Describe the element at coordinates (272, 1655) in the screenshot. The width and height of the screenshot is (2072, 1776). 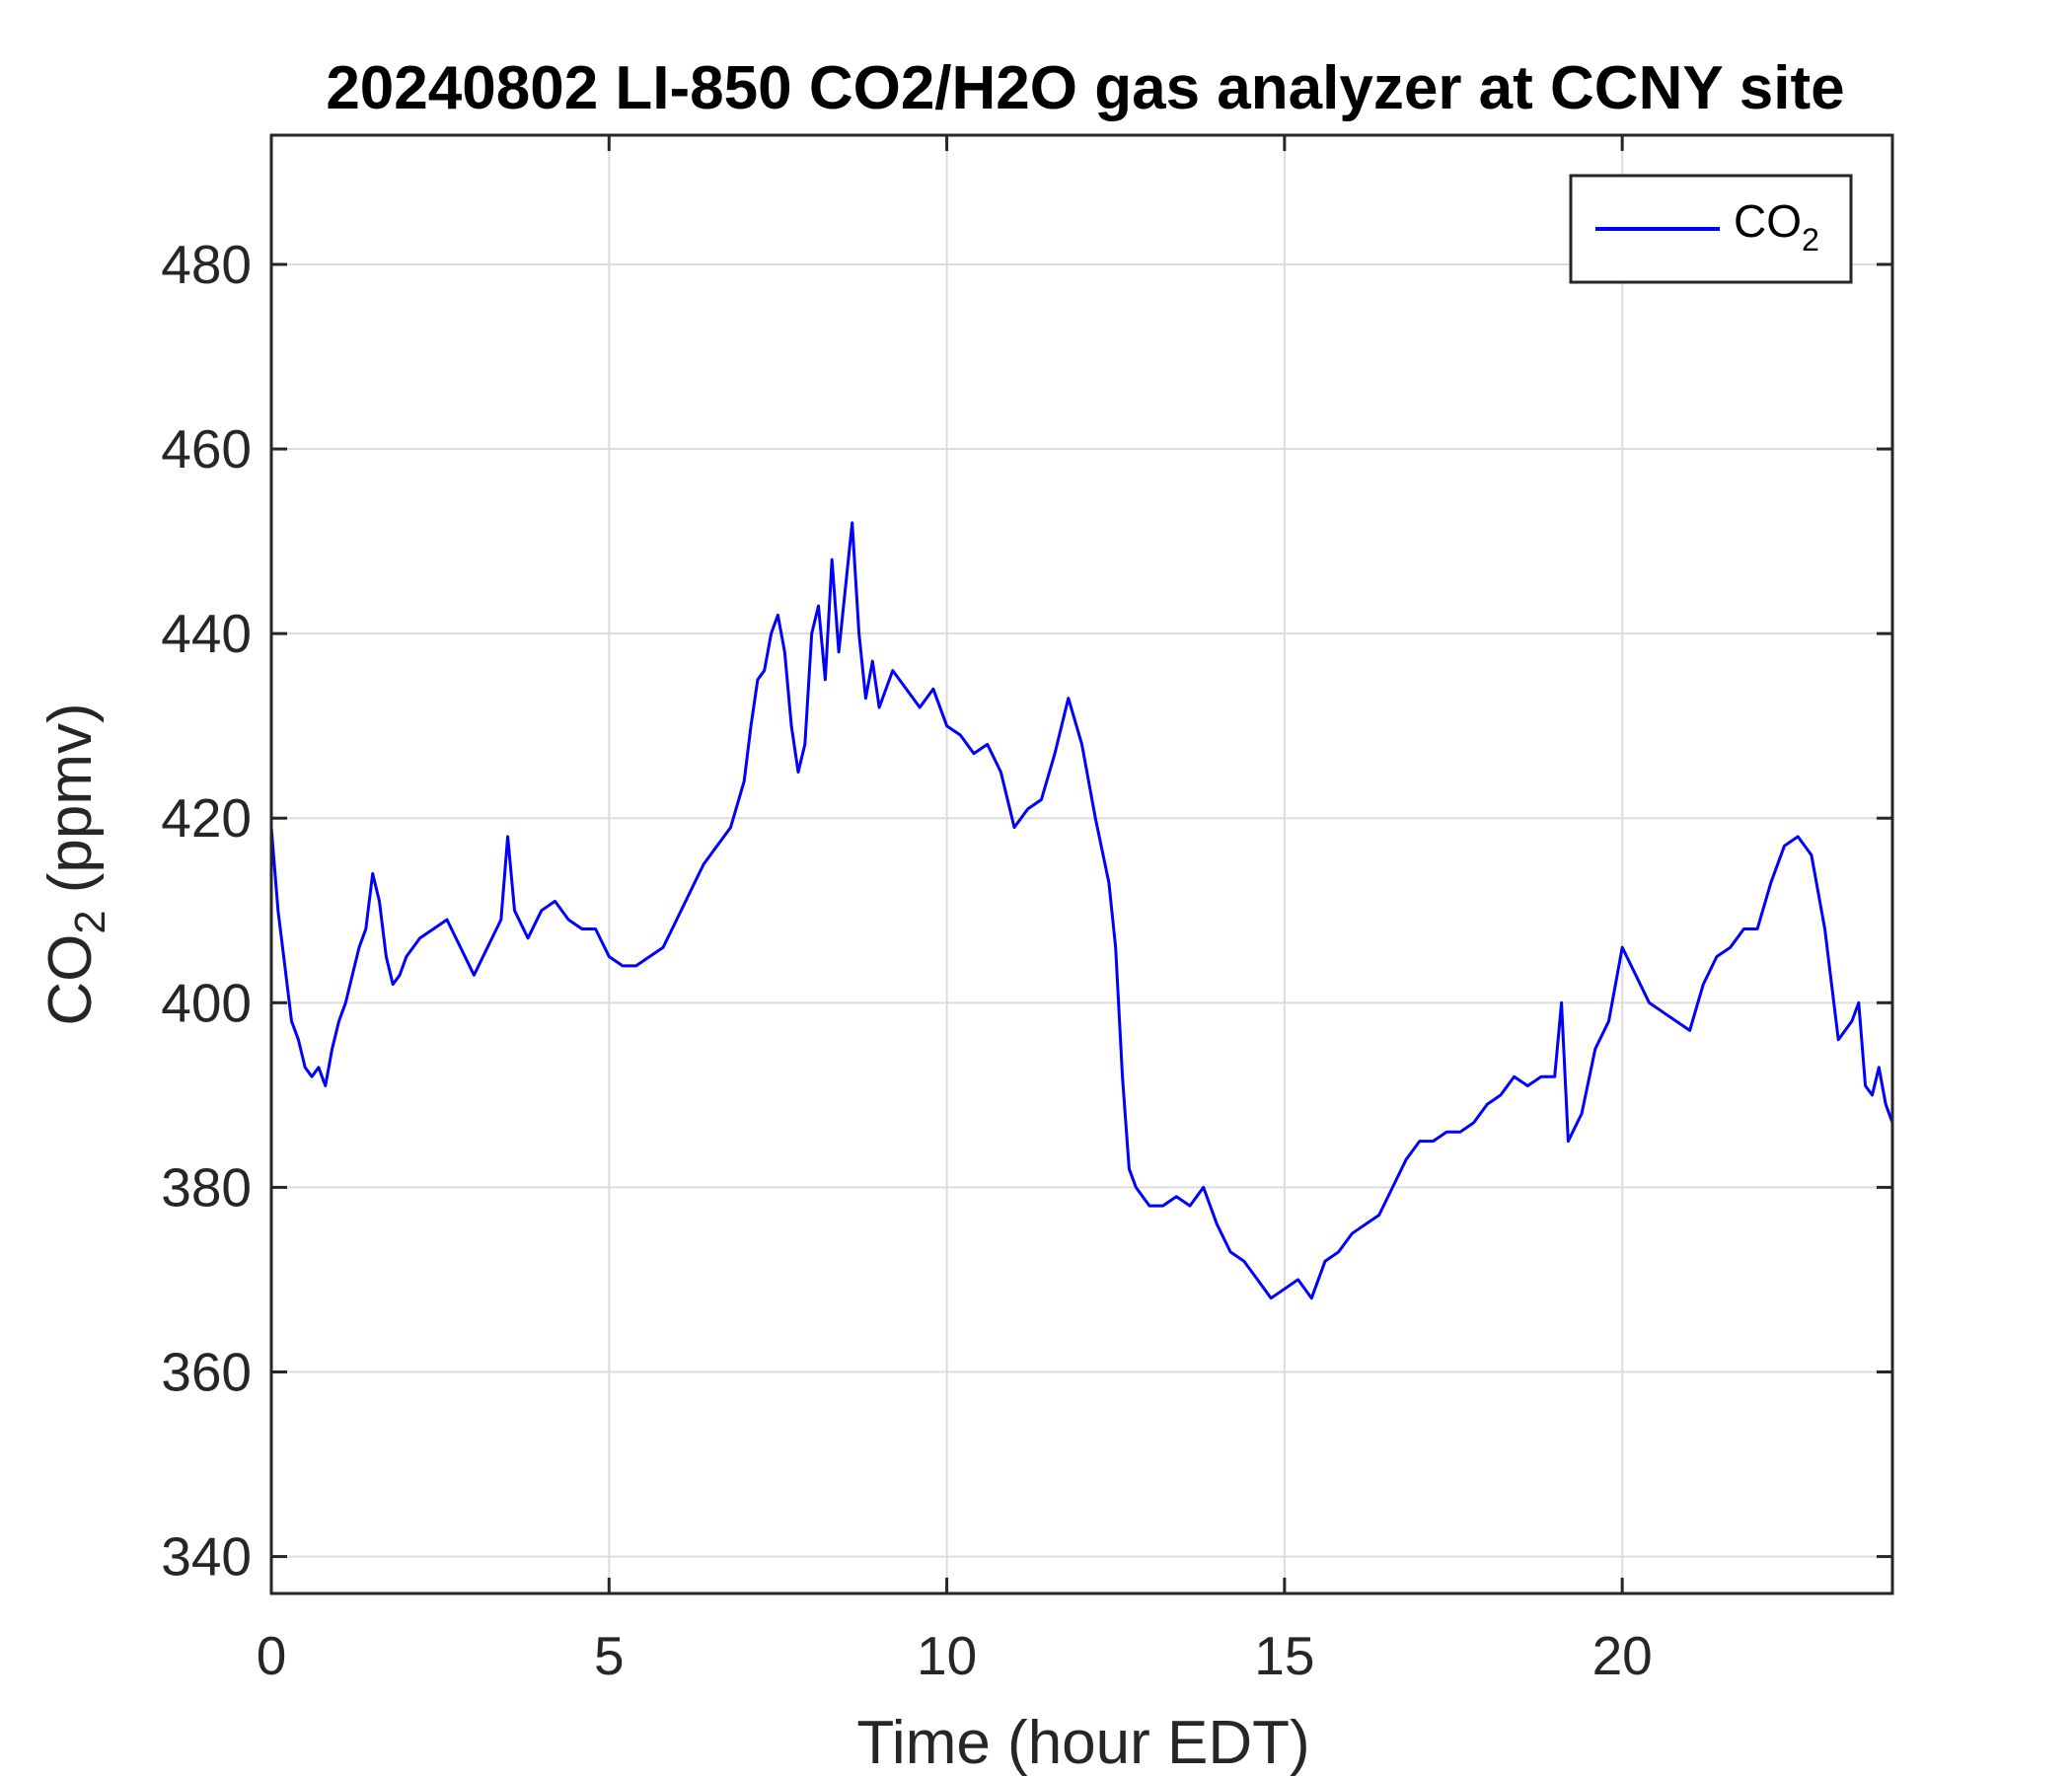
I see `x-tick-label: 0` at that location.